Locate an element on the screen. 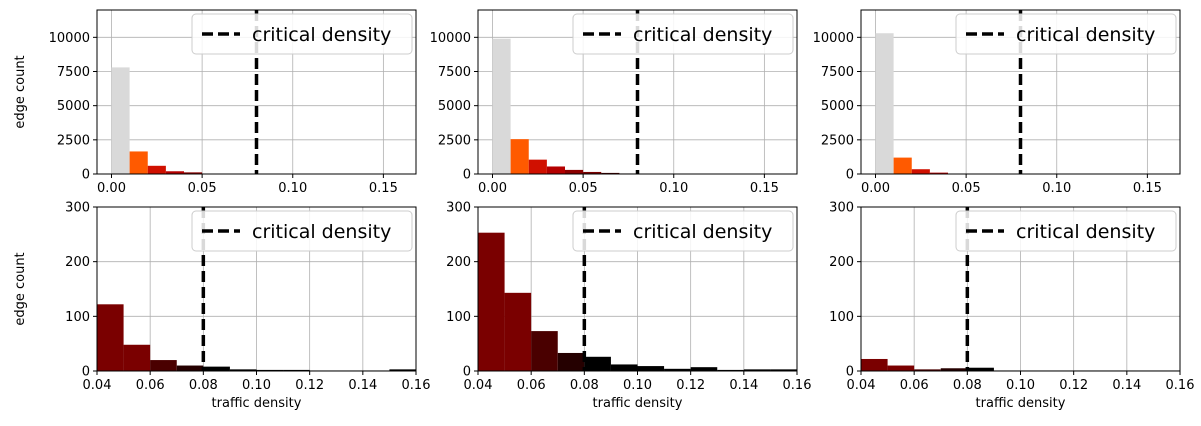 The width and height of the screenshot is (1201, 426). y-axis-label: edge count is located at coordinates (20, 288).